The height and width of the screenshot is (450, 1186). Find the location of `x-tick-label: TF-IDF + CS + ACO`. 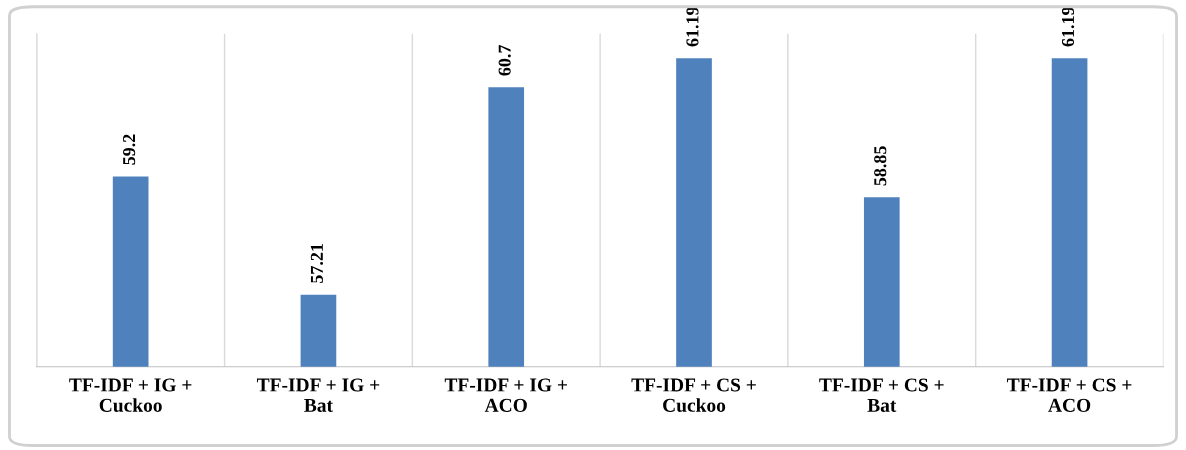

x-tick-label: TF-IDF + CS + ACO is located at coordinates (1069, 395).